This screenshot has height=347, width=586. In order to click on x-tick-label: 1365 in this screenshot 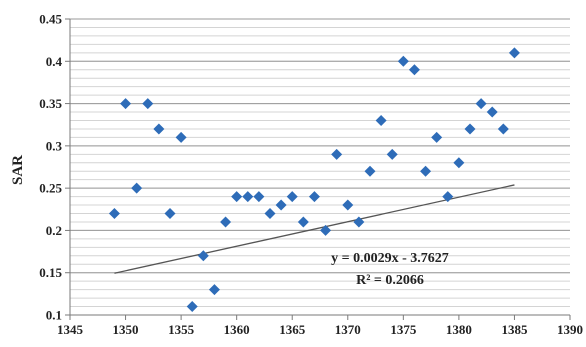, I will do `click(292, 329)`.